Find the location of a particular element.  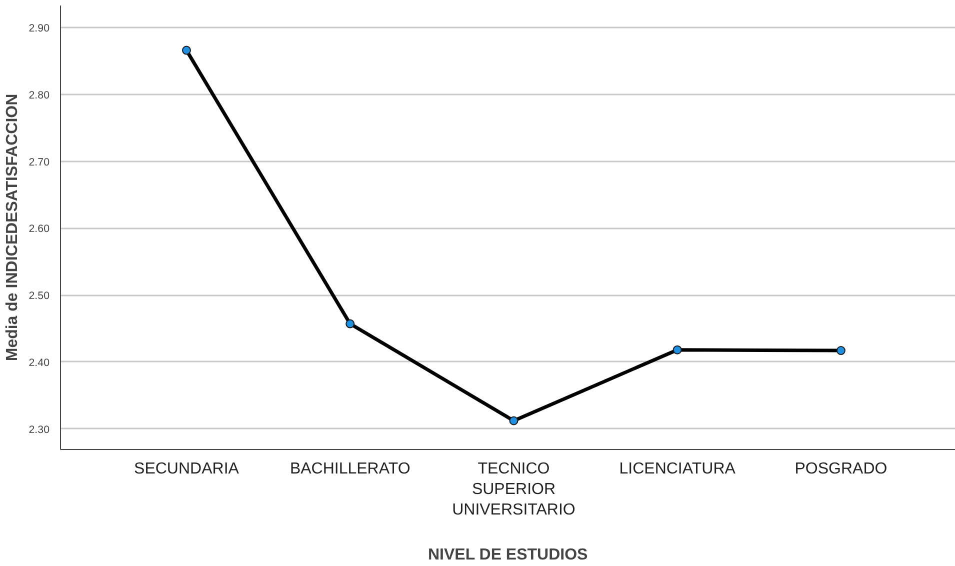

x-tick-label: SECUNDARIA is located at coordinates (187, 469).